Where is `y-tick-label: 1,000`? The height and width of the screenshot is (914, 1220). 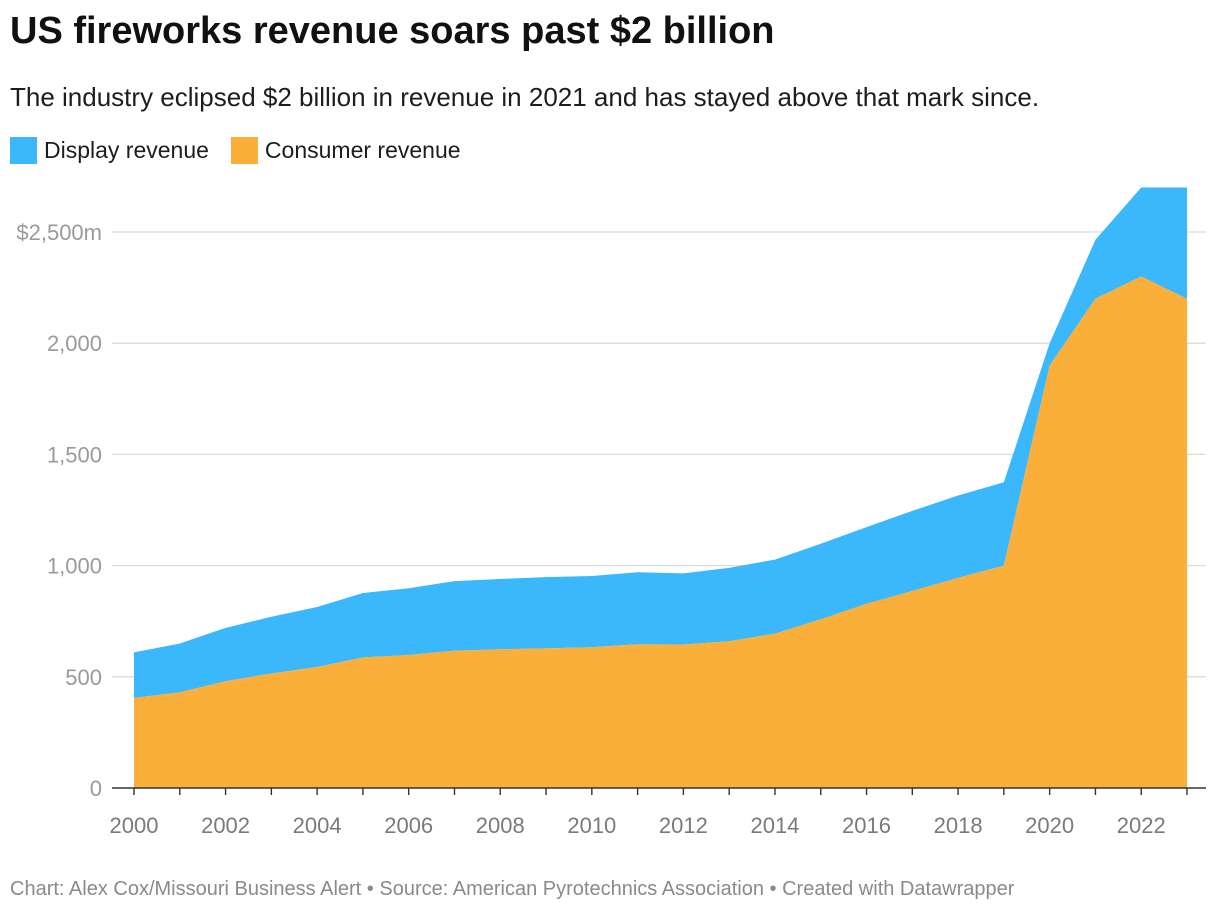 y-tick-label: 1,000 is located at coordinates (74, 566).